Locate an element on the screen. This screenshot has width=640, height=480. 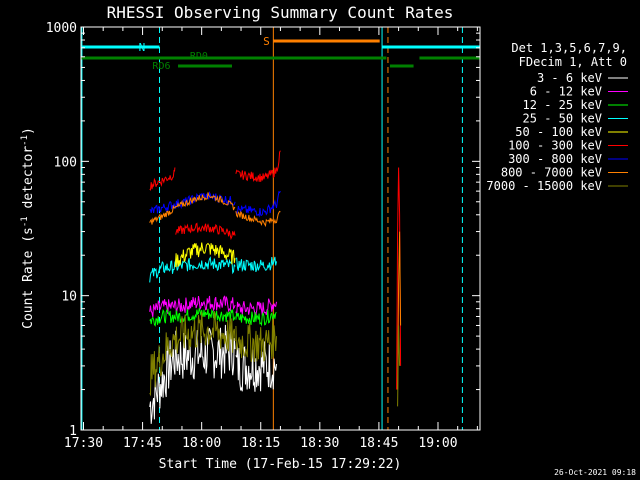
y-tick-label: 10 is located at coordinates (69, 297).